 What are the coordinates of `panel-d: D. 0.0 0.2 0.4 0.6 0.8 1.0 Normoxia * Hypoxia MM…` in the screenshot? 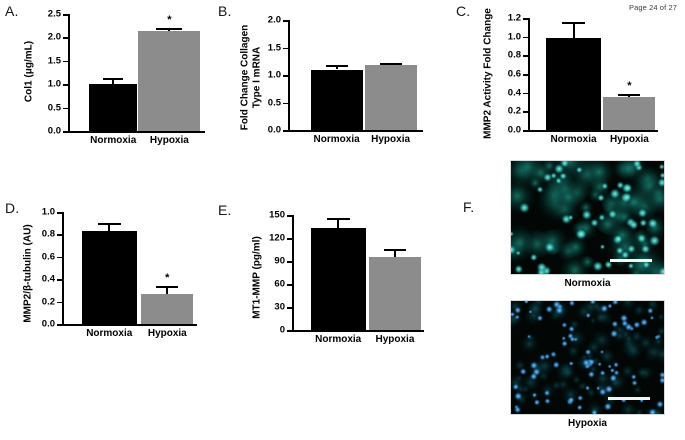 It's located at (115, 270).